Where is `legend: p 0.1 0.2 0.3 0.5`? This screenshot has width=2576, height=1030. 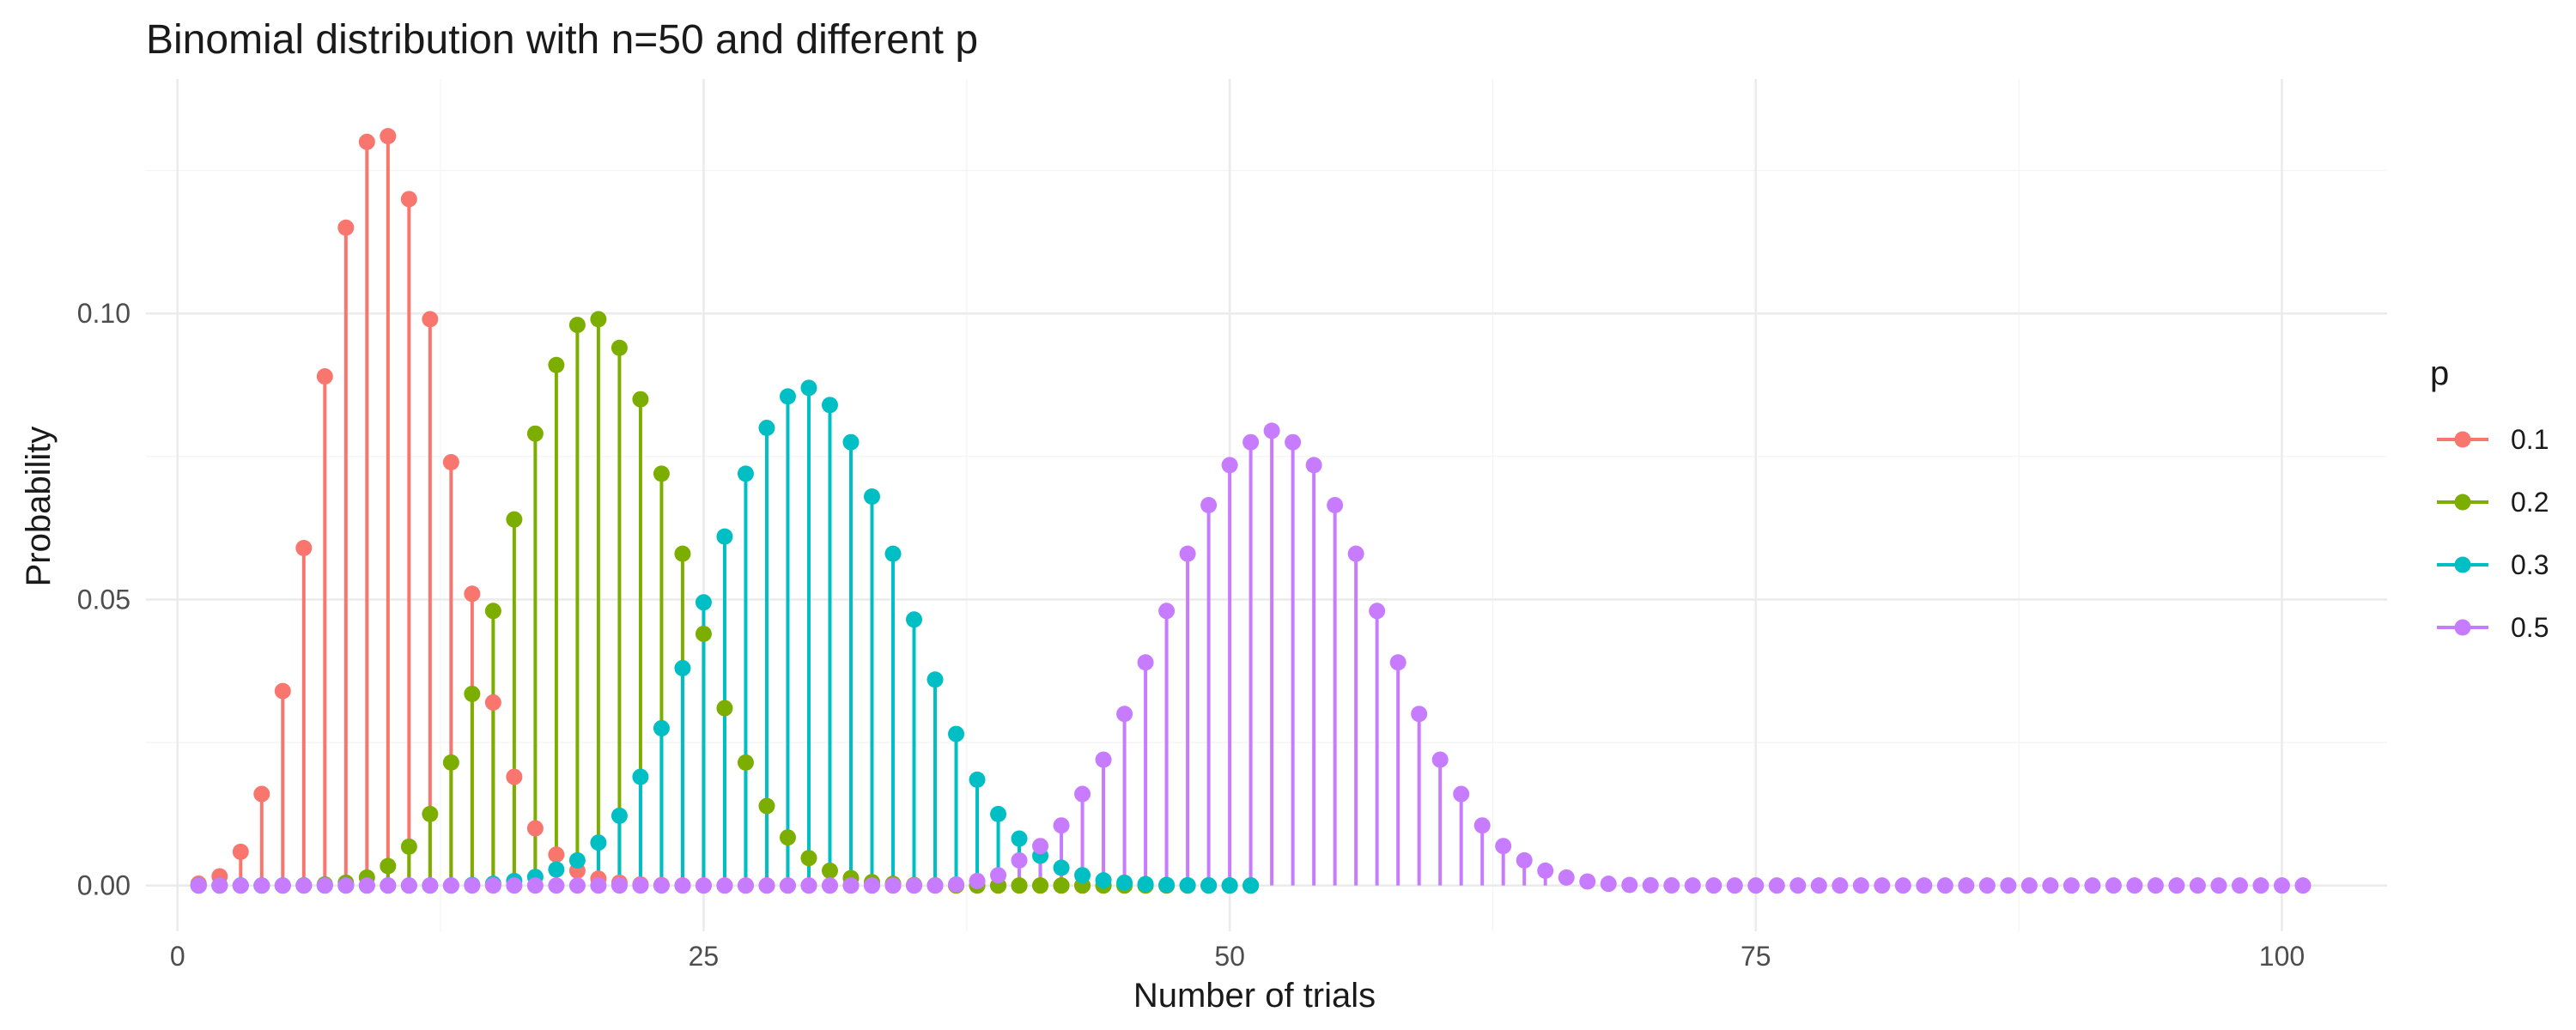 legend: p 0.1 0.2 0.3 0.5 is located at coordinates (2489, 498).